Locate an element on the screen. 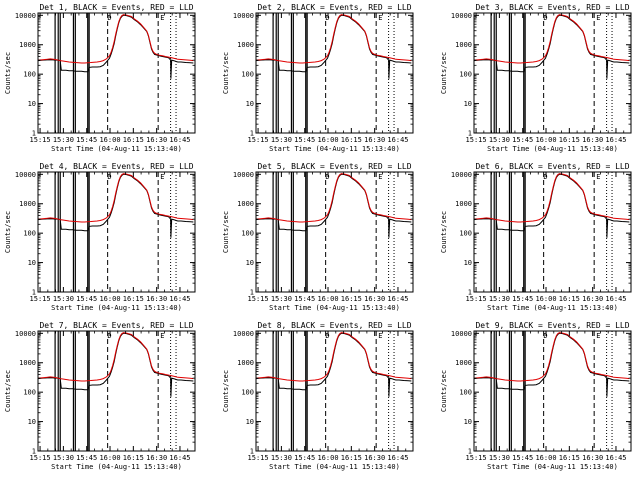  panel-title: Det 7, BLACK = Events, RED = LLD is located at coordinates (116, 325).